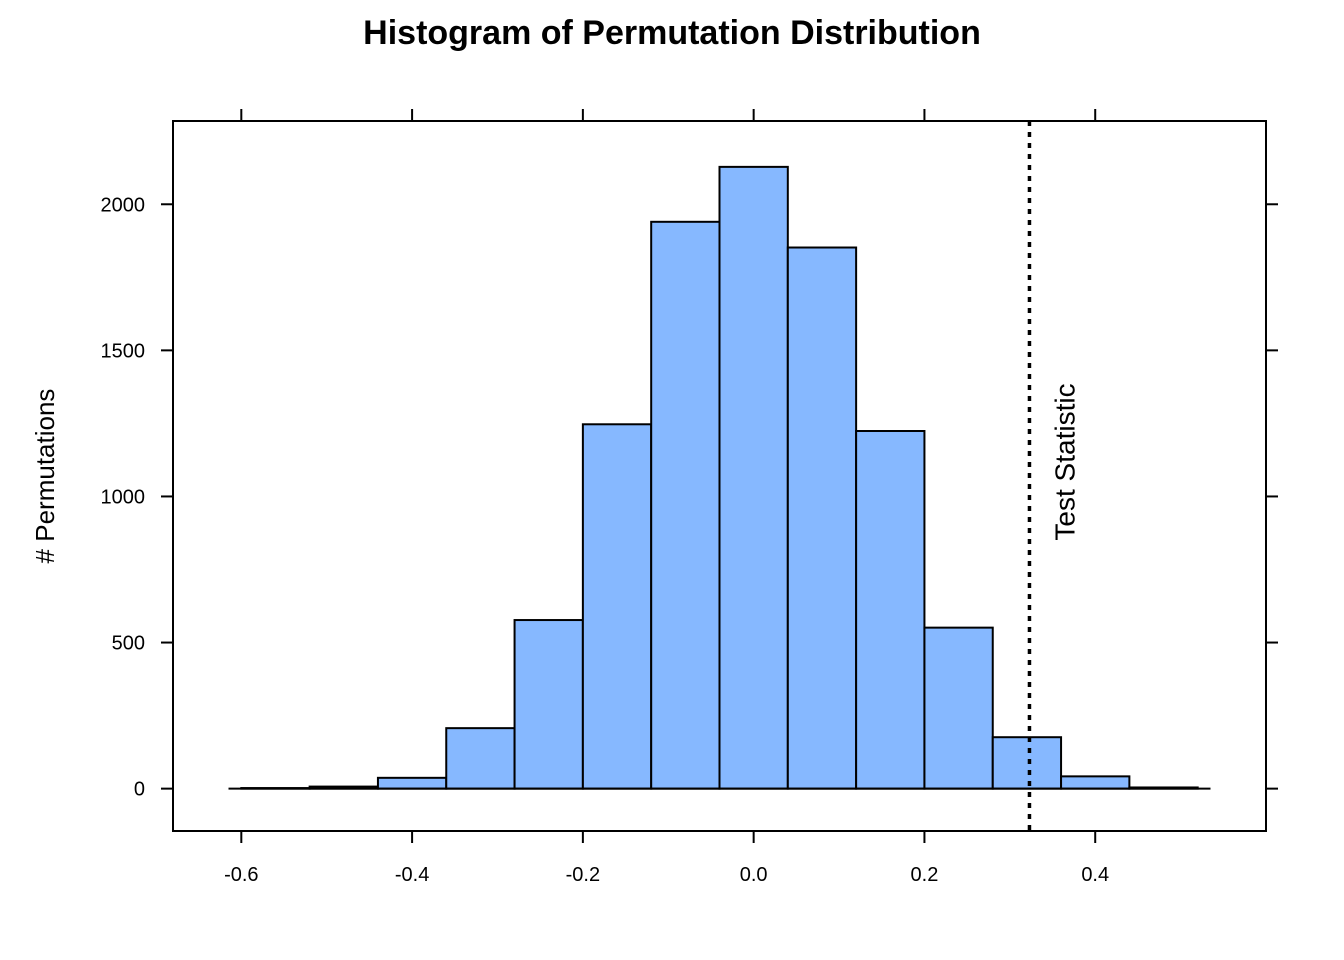 The height and width of the screenshot is (960, 1344). Describe the element at coordinates (128, 644) in the screenshot. I see `y-tick-label-1: 500` at that location.